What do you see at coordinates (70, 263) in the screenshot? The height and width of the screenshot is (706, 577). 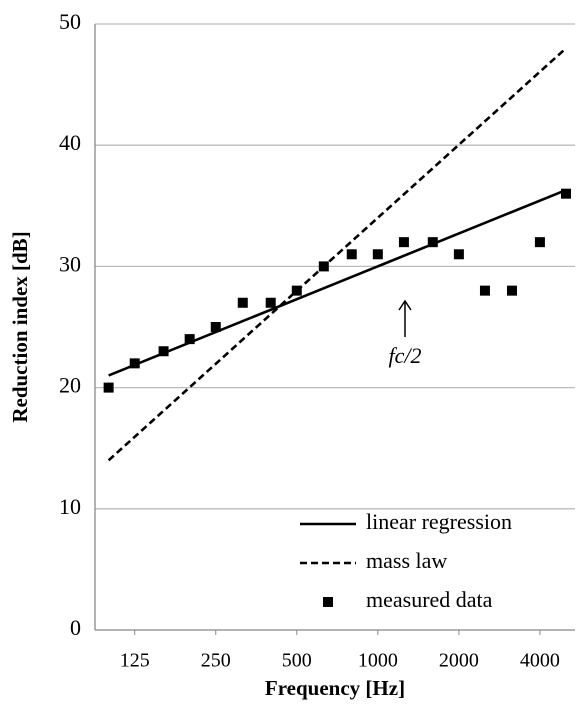 I see `y-tick-label: 30` at bounding box center [70, 263].